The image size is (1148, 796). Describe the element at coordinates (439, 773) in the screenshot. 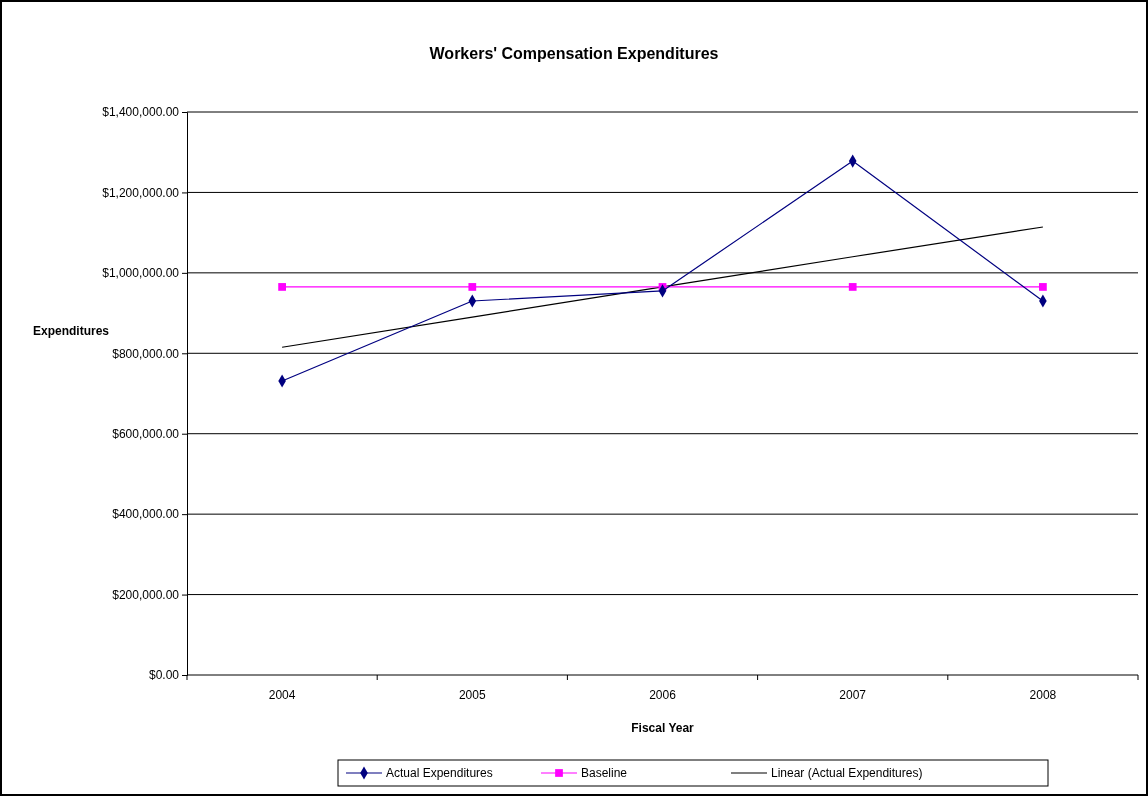

I see `legend-label: Actual Expenditures` at that location.